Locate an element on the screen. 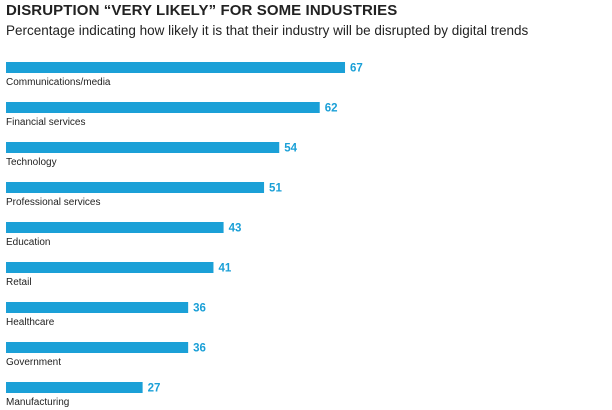 The image size is (612, 410). category-label: Manufacturing is located at coordinates (37, 402).